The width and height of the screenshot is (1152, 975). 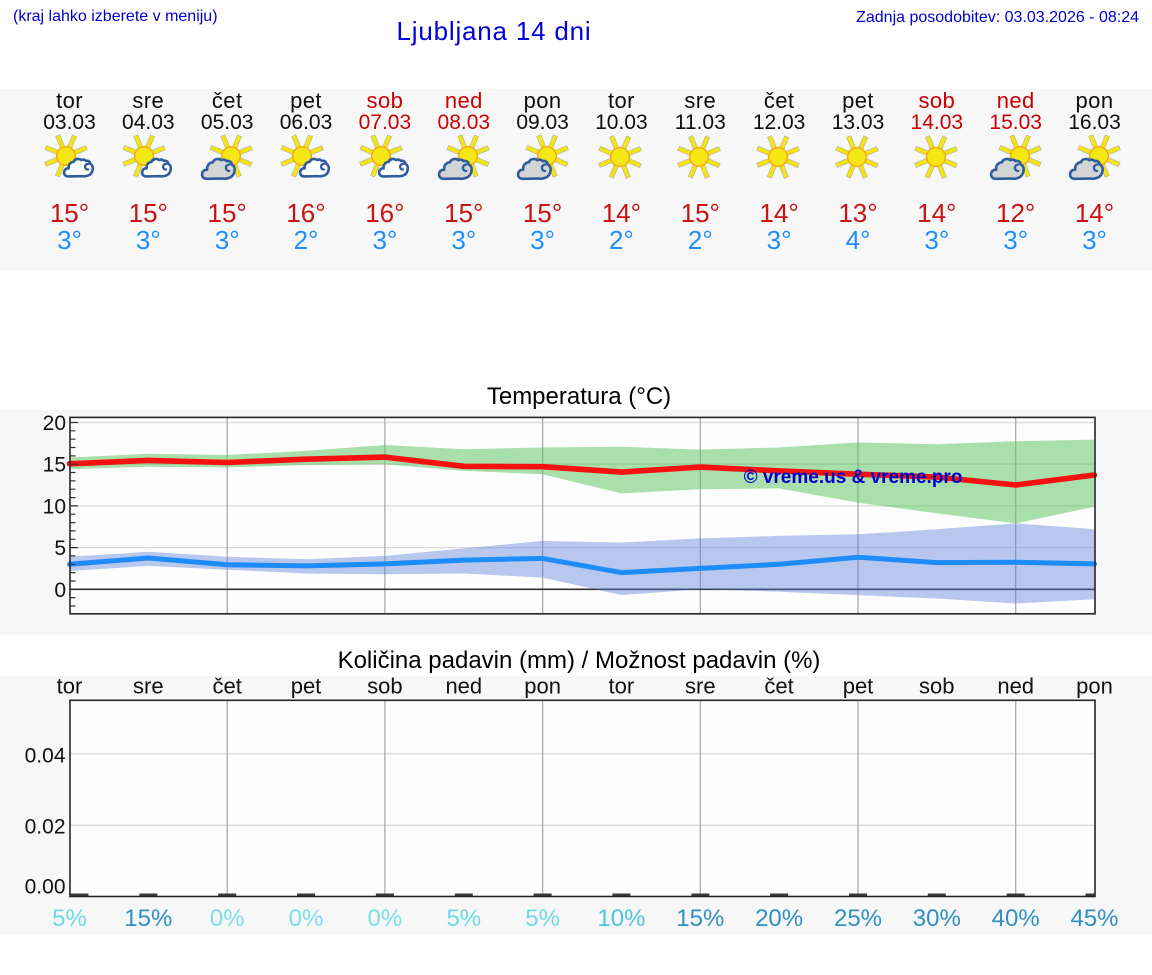 I want to click on svg-text: 0.02, so click(x=45, y=827).